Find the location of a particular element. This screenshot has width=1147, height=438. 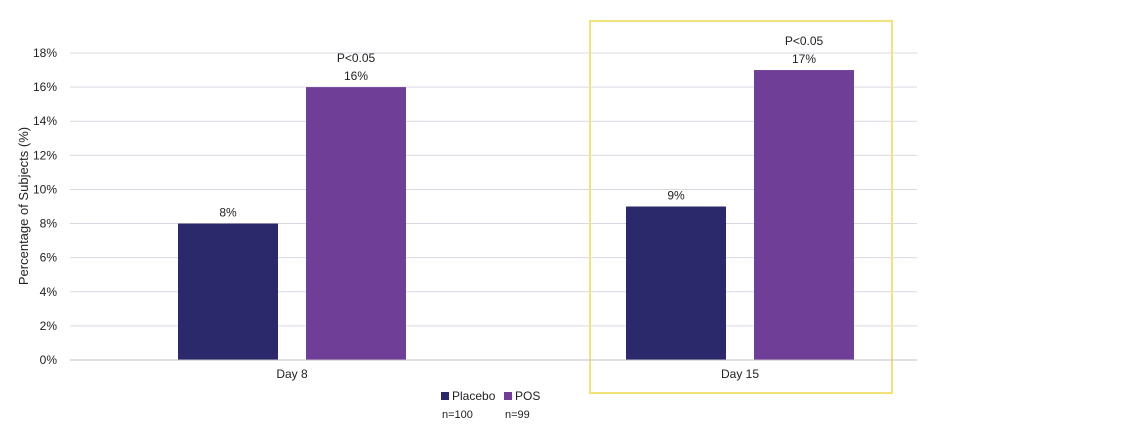

y-tick-label: 6% is located at coordinates (49, 258).